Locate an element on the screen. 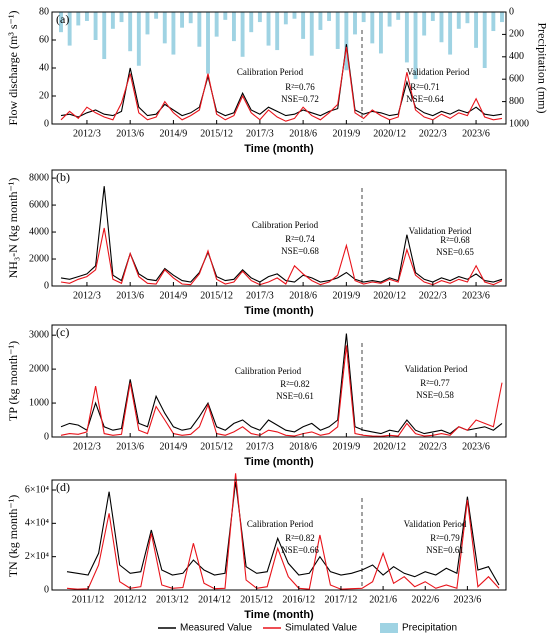 The height and width of the screenshot is (636, 550). annotation: Calibration Period is located at coordinates (270, 72).